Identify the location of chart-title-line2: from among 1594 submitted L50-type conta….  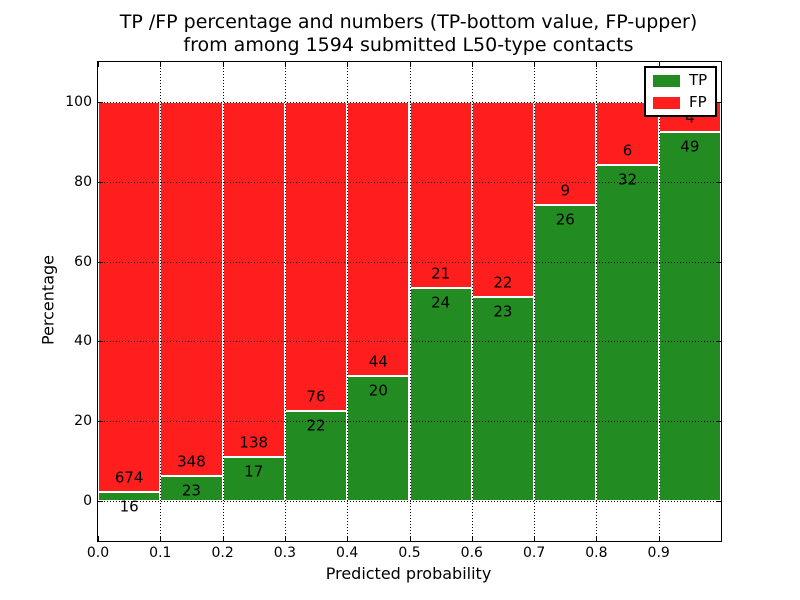
(408, 45).